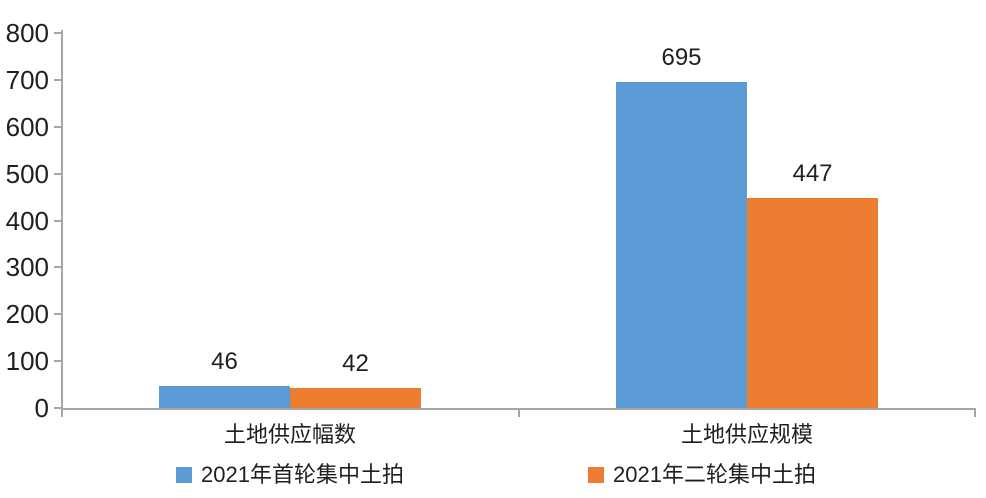 Image resolution: width=986 pixels, height=498 pixels. What do you see at coordinates (812, 303) in the screenshot?
I see `bar-orange-cat2` at bounding box center [812, 303].